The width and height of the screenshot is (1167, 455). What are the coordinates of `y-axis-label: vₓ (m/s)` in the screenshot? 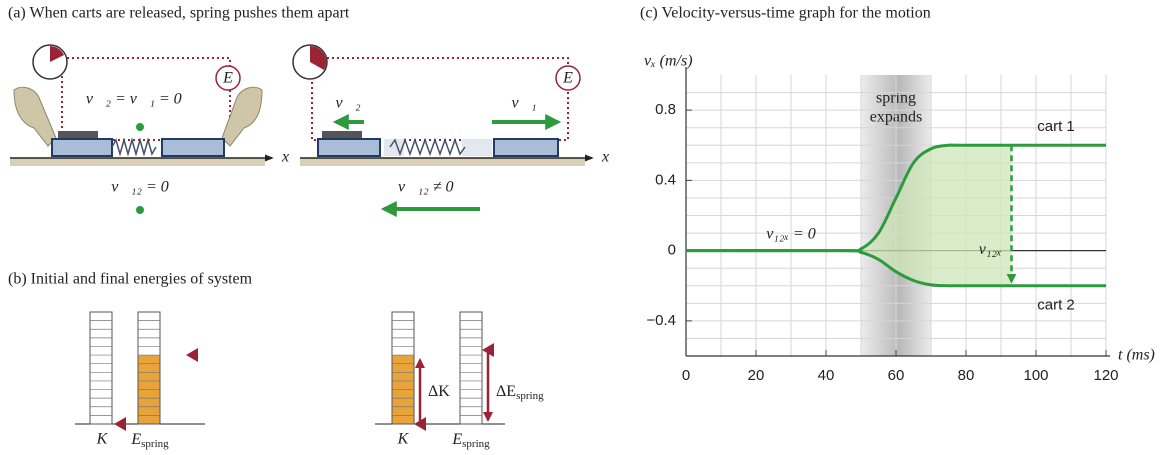 It's located at (668, 61).